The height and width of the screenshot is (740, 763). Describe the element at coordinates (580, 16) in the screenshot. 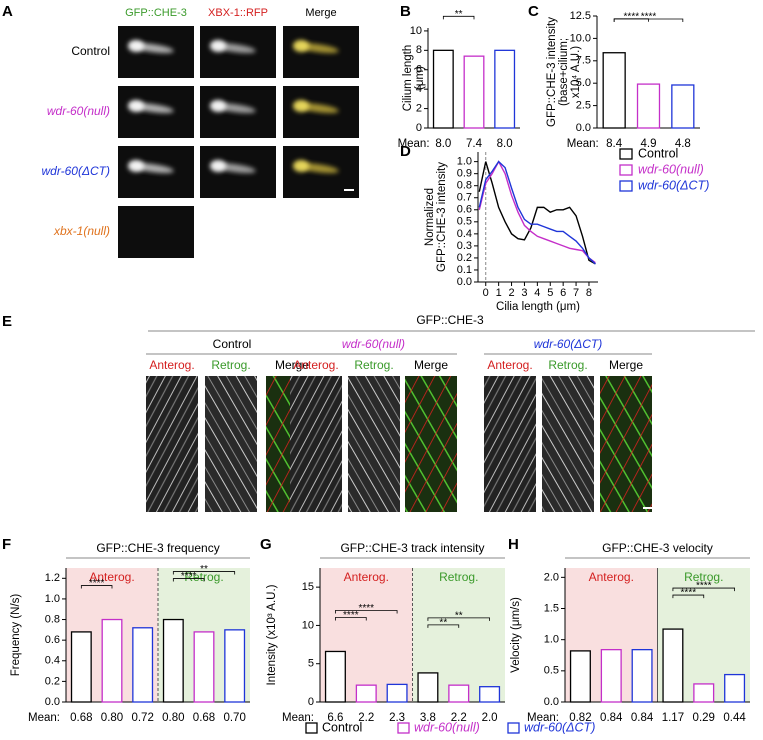

I see `y-tick-label: 12.5` at that location.